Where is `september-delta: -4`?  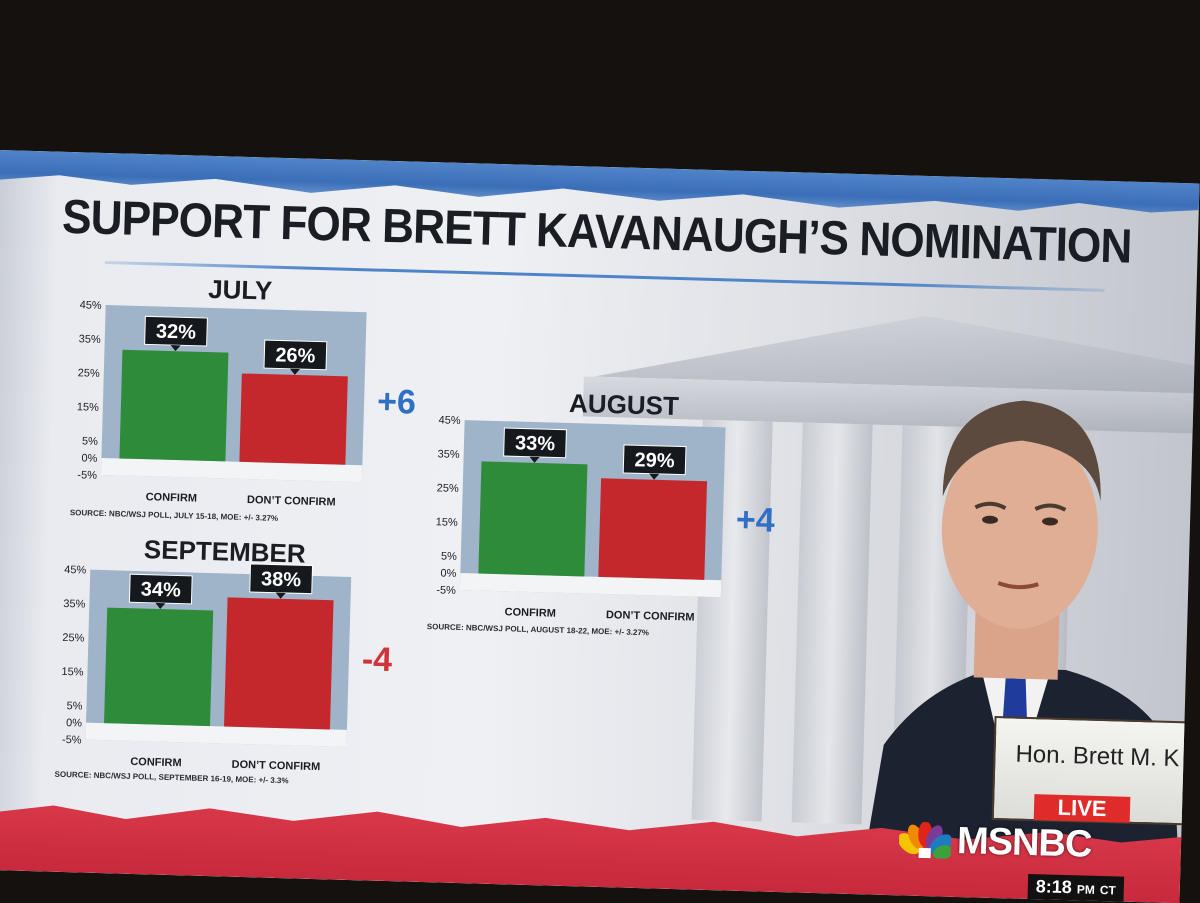 september-delta: -4 is located at coordinates (377, 660).